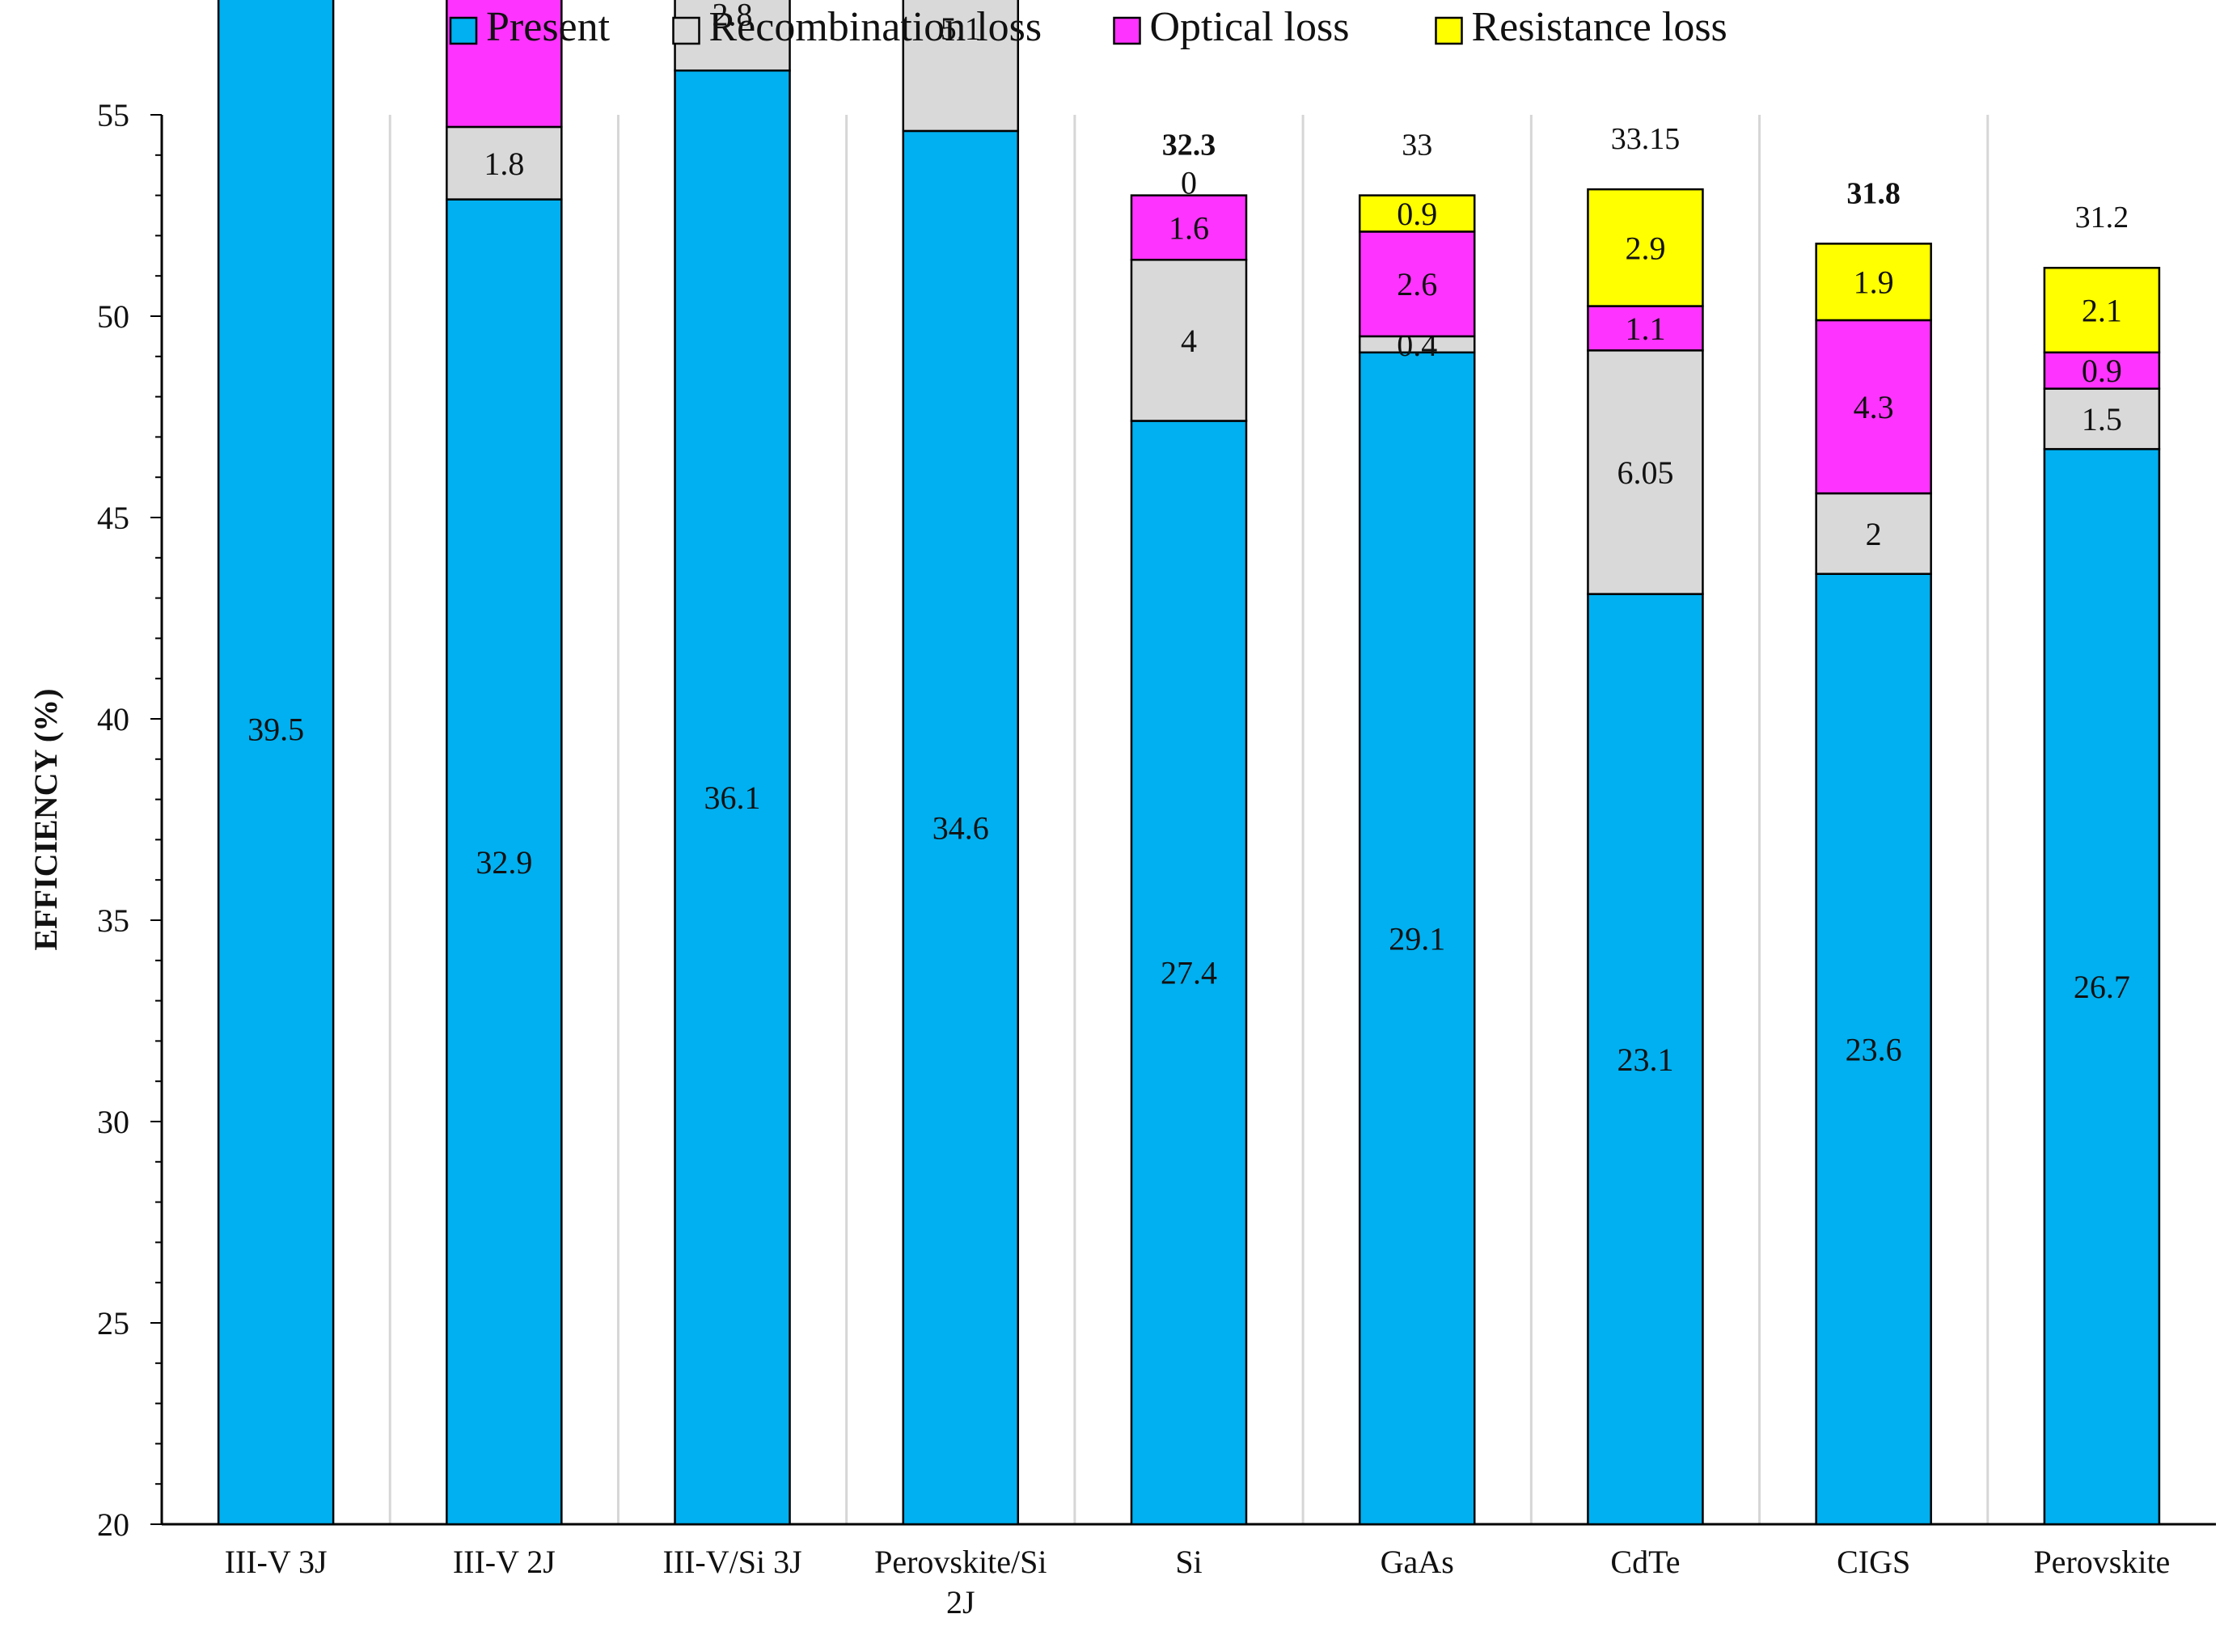  I want to click on bar-segment-label: 36.1, so click(732, 798).